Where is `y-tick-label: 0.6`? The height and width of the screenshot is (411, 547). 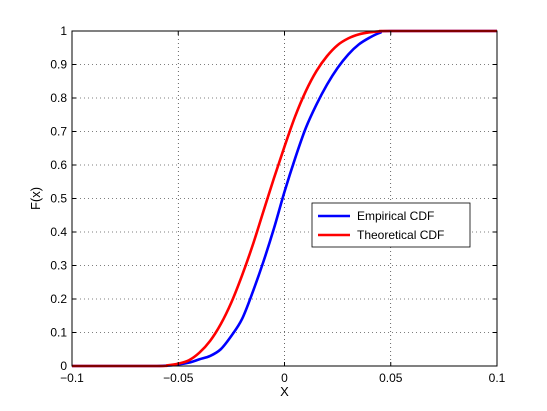 y-tick-label: 0.6 is located at coordinates (58, 165).